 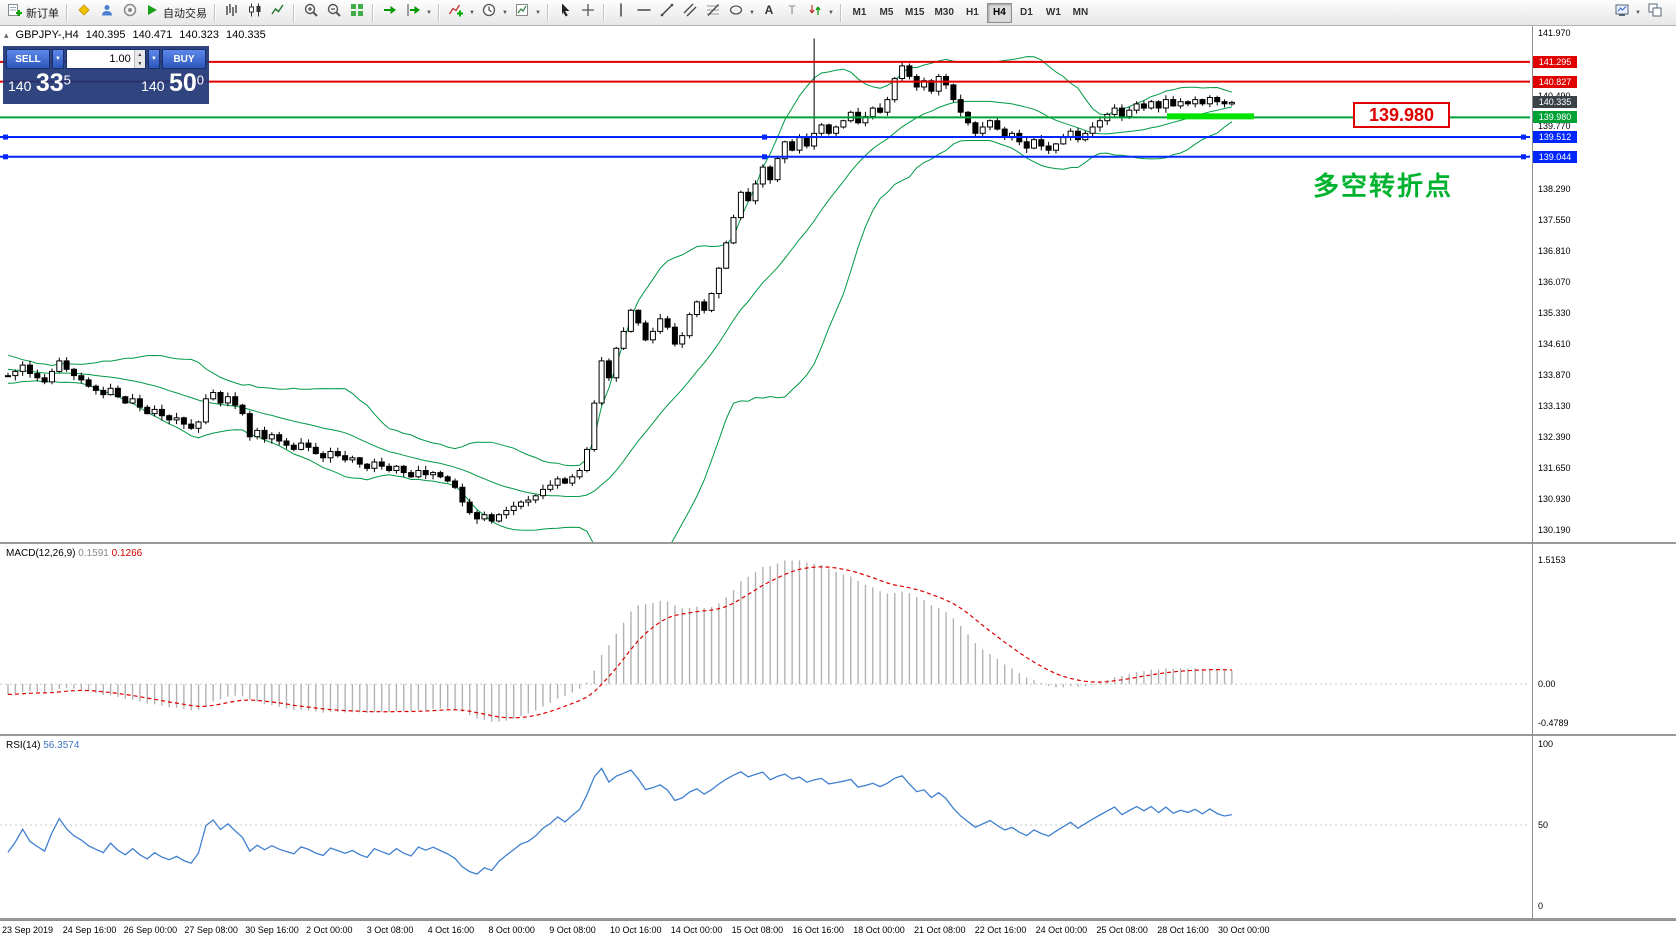 I want to click on timeframe-w1: W1, so click(x=1053, y=12).